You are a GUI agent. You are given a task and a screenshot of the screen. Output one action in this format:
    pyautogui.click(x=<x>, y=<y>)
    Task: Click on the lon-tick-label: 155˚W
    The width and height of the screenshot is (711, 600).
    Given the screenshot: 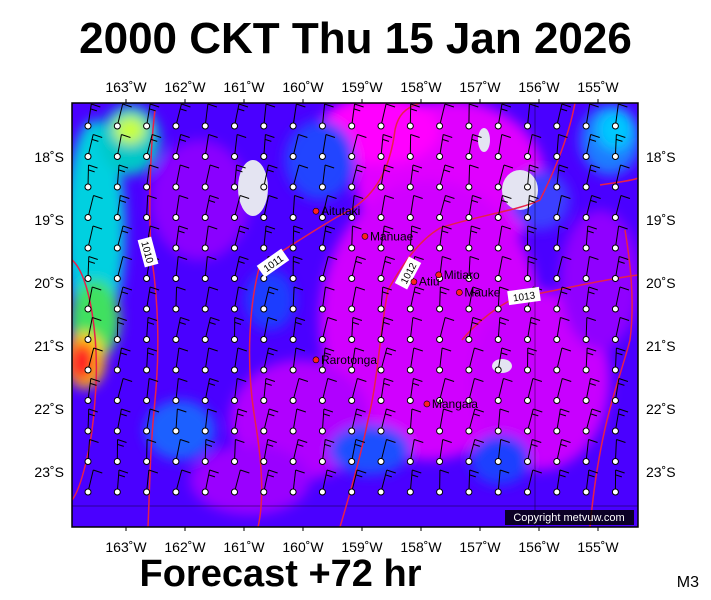 What is the action you would take?
    pyautogui.click(x=598, y=547)
    